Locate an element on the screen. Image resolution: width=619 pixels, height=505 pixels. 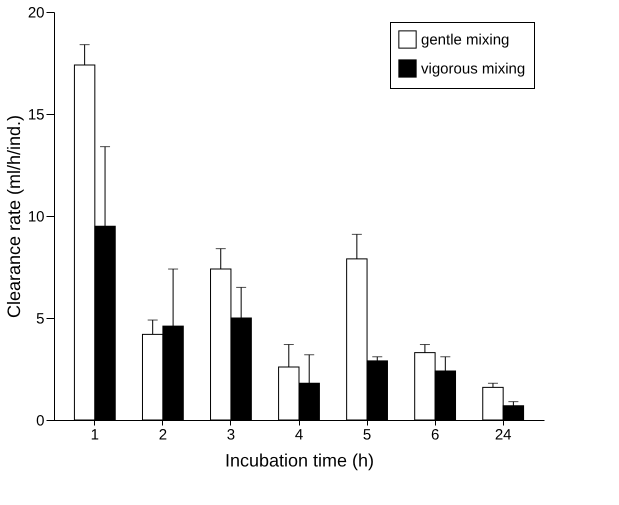
x-tick-label: 4 is located at coordinates (299, 435).